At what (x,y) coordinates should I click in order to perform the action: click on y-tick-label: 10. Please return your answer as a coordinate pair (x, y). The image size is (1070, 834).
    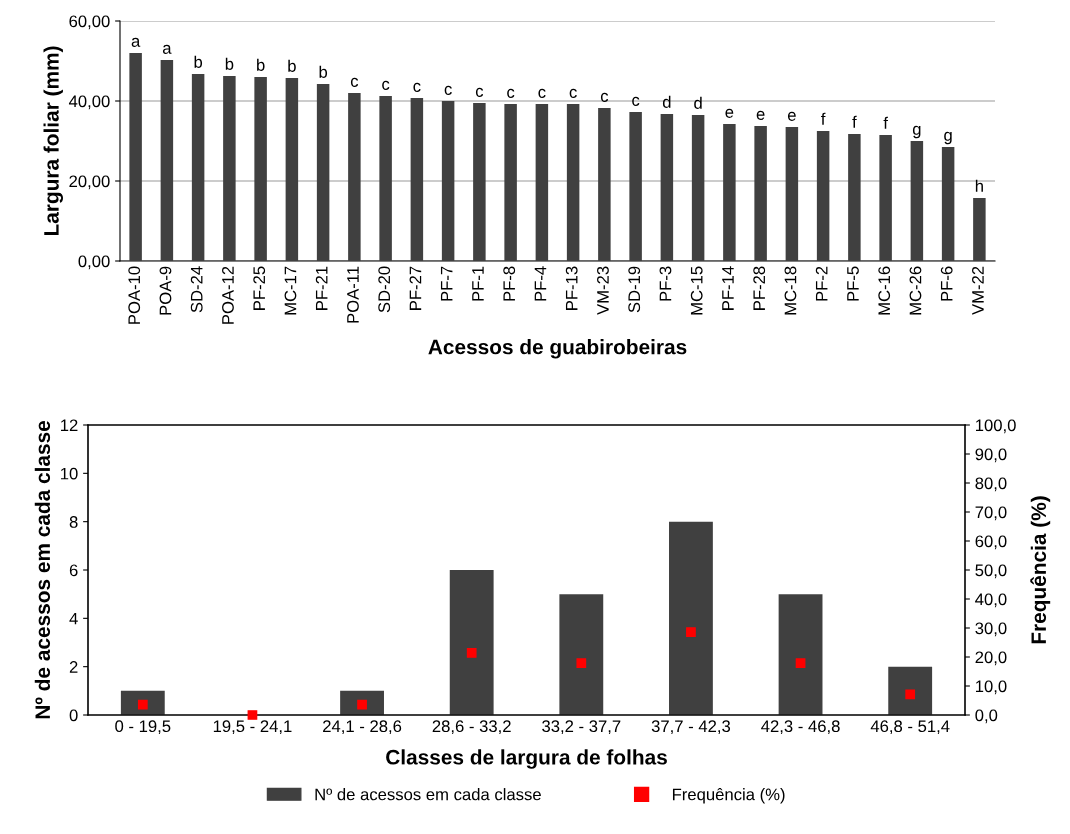
    Looking at the image, I should click on (69, 473).